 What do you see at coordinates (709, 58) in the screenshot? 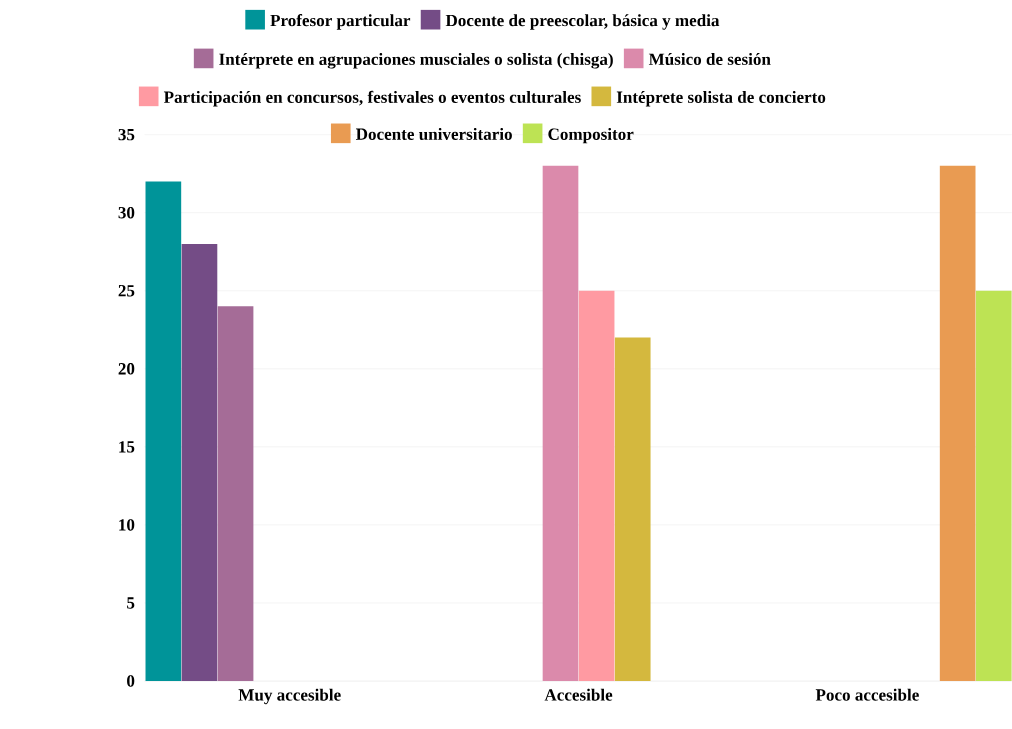
I see `legend-label: Músico de sesión` at bounding box center [709, 58].